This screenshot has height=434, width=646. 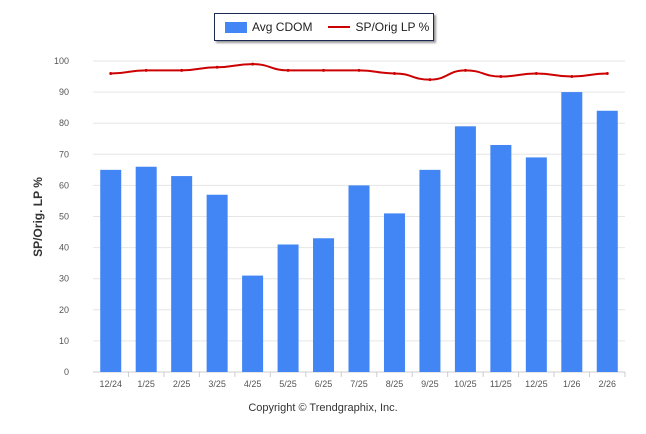 I want to click on x-tick-label: 2/26, so click(x=608, y=384).